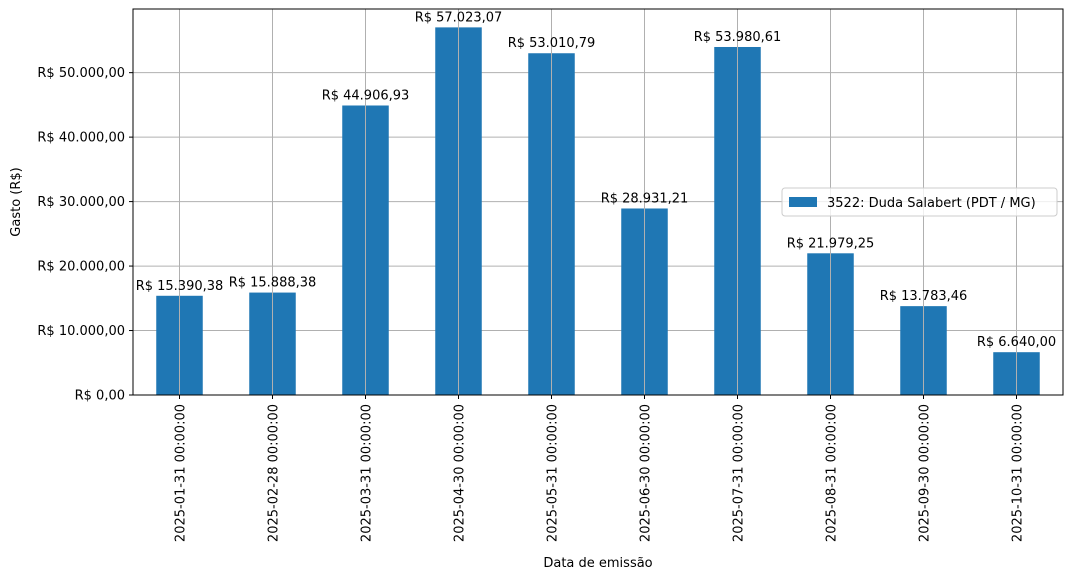 This screenshot has height=580, width=1072. What do you see at coordinates (81, 73) in the screenshot?
I see `y-tick-label: R$ 50.000,00` at bounding box center [81, 73].